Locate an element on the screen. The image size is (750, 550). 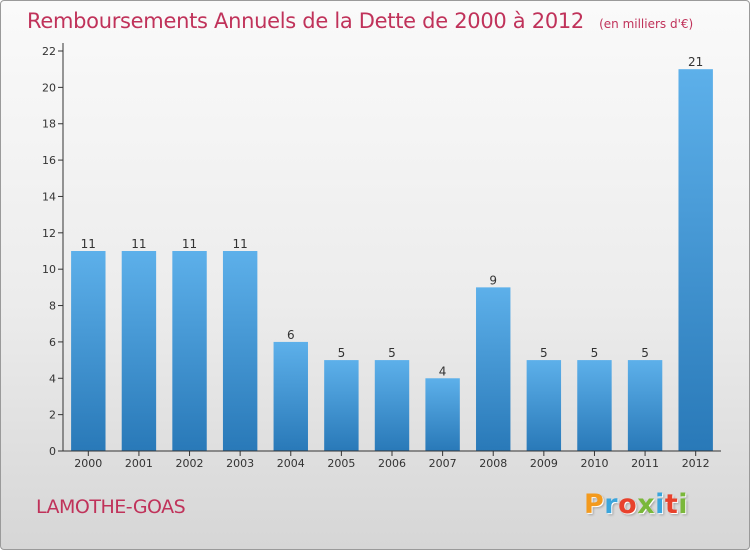
y-tick-label: 10 is located at coordinates (49, 269).